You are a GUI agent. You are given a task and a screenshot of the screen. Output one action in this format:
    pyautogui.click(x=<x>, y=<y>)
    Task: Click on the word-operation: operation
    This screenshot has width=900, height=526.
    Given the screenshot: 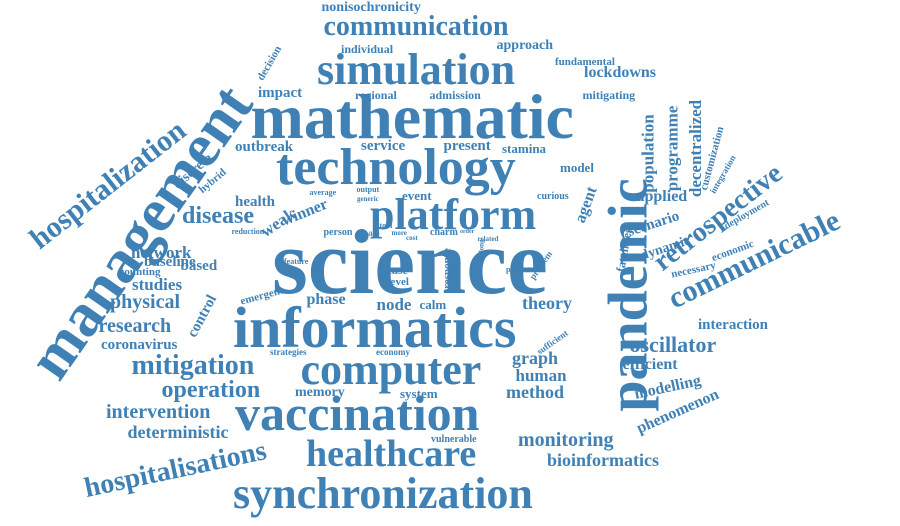 What is the action you would take?
    pyautogui.click(x=211, y=390)
    